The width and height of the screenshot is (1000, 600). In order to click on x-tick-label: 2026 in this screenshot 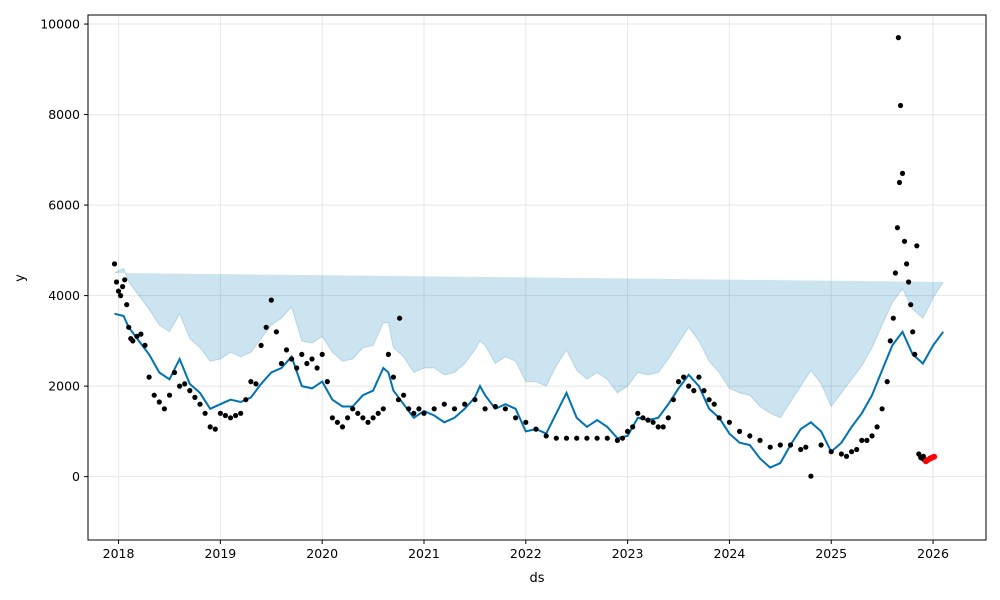, I will do `click(933, 553)`.